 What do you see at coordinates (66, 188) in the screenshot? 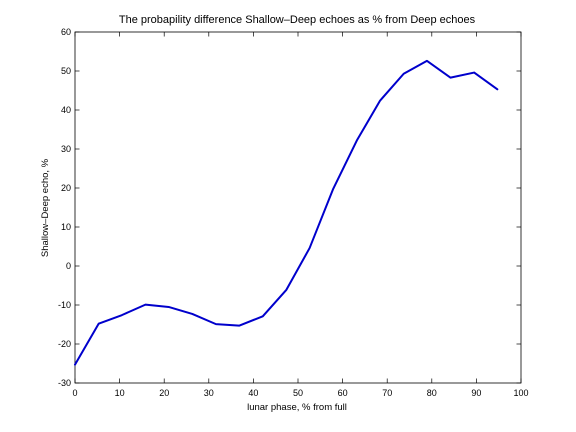
I see `y-tick-label: 20` at bounding box center [66, 188].